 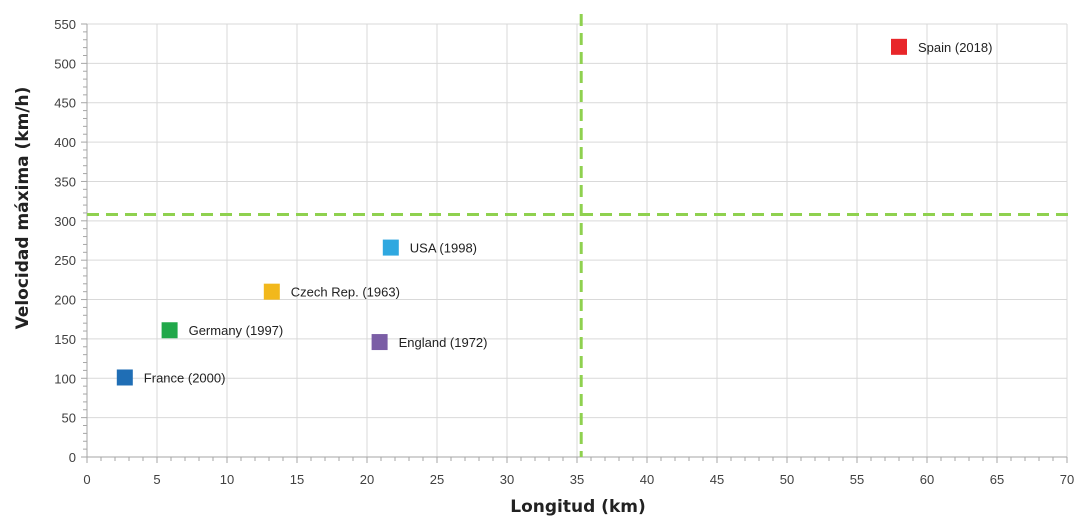 What do you see at coordinates (997, 479) in the screenshot?
I see `x-tick-label: 65` at bounding box center [997, 479].